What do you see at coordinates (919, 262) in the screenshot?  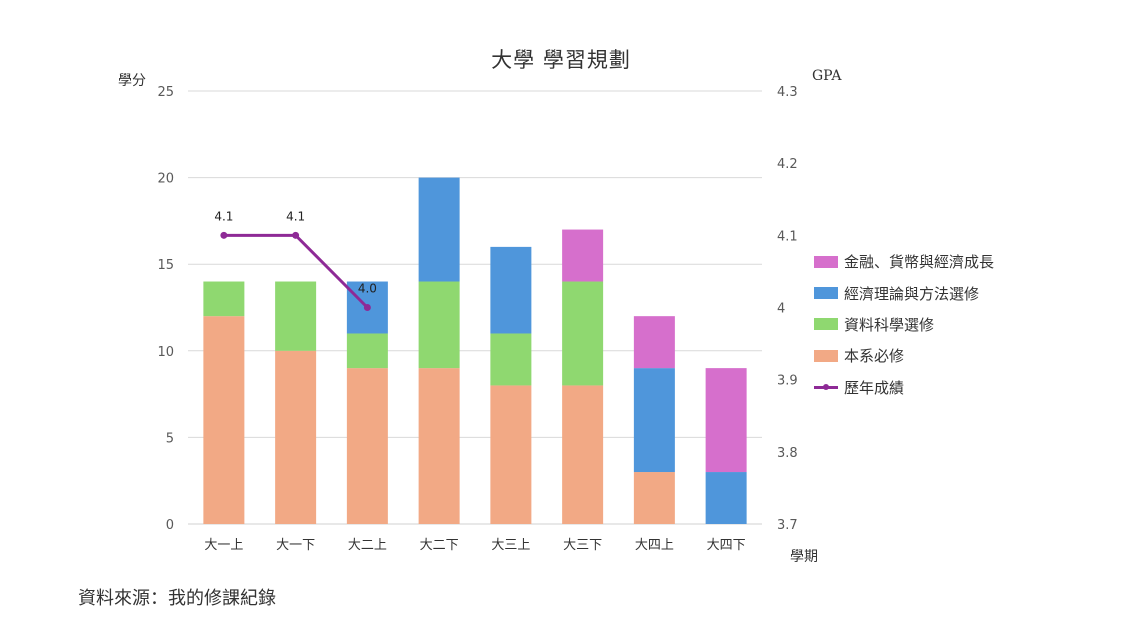 I see `legend-label: 金融、貨幣與經濟成長` at bounding box center [919, 262].